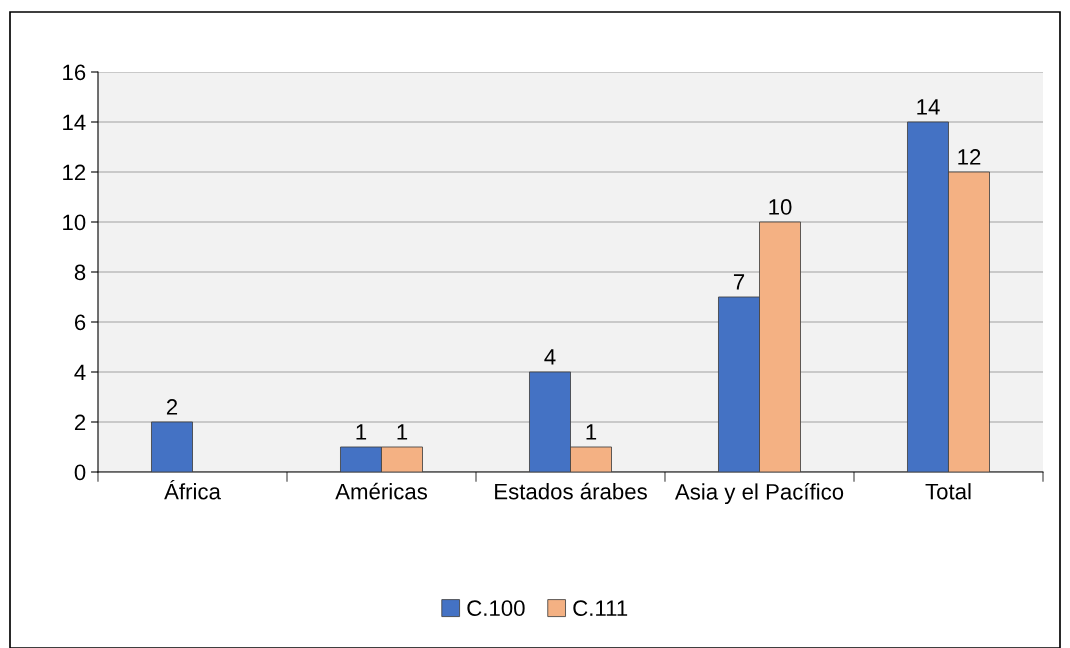 The width and height of the screenshot is (1070, 648). What do you see at coordinates (550, 357) in the screenshot?
I see `data-label: 4` at bounding box center [550, 357].